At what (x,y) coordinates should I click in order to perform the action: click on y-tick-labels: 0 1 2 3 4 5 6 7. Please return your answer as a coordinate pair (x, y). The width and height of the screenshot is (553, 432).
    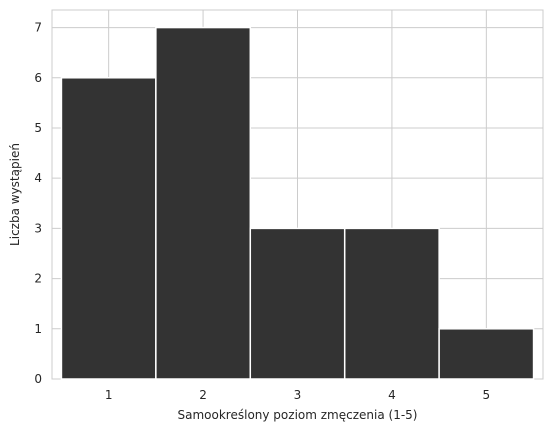
    Looking at the image, I should click on (38, 203).